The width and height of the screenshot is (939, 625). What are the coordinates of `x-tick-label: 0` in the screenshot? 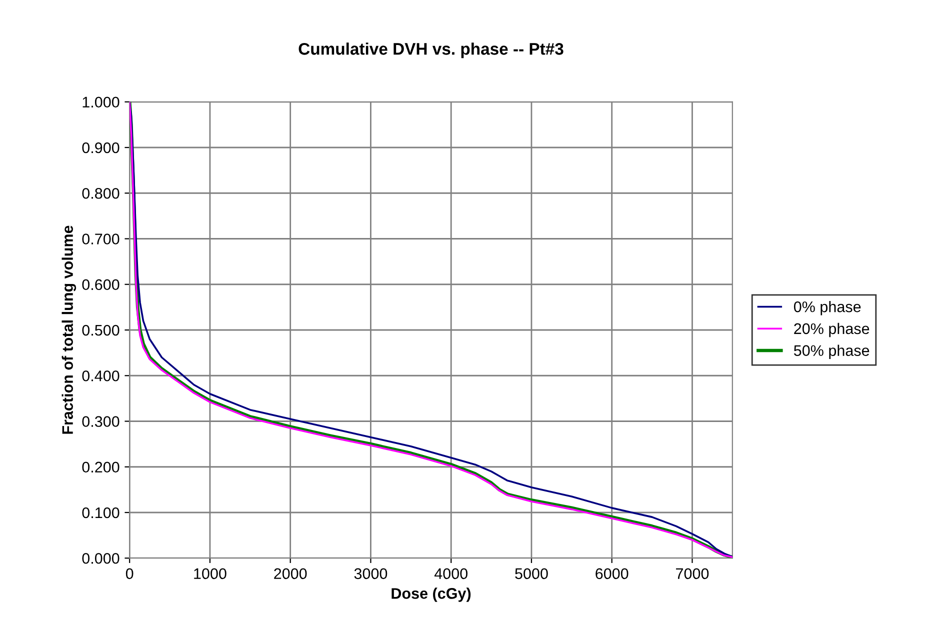 It's located at (130, 574).